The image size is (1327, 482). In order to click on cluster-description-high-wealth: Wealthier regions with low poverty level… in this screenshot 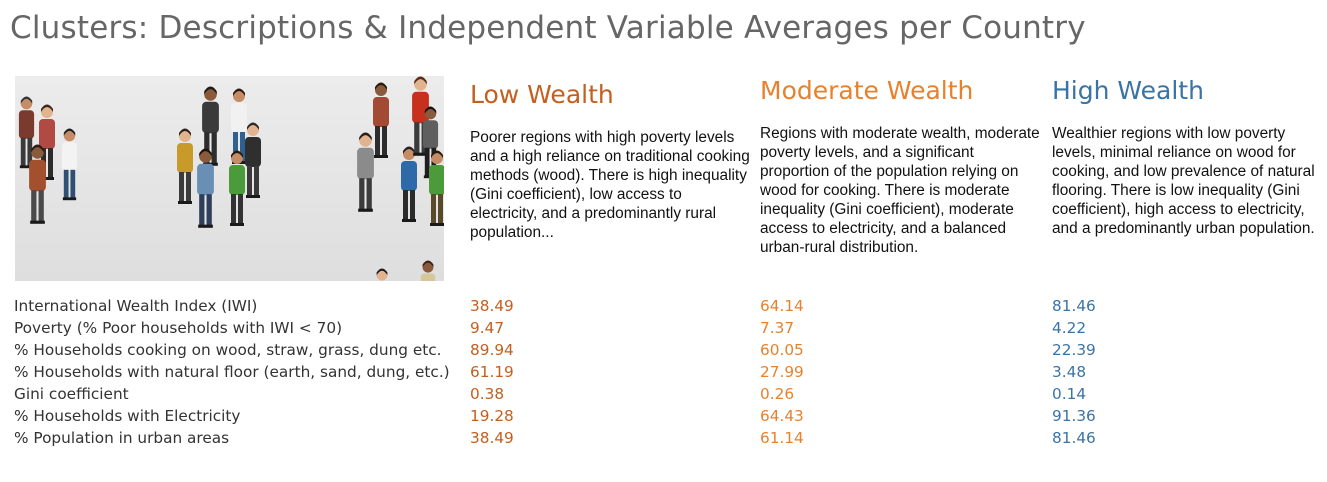, I will do `click(1183, 181)`.